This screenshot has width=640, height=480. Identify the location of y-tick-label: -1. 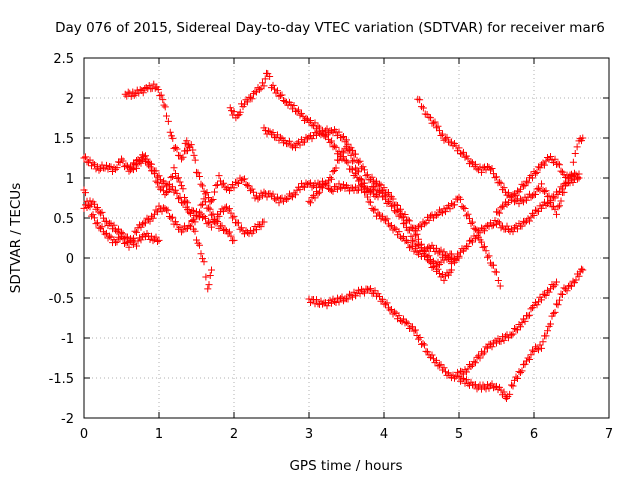
(67, 339).